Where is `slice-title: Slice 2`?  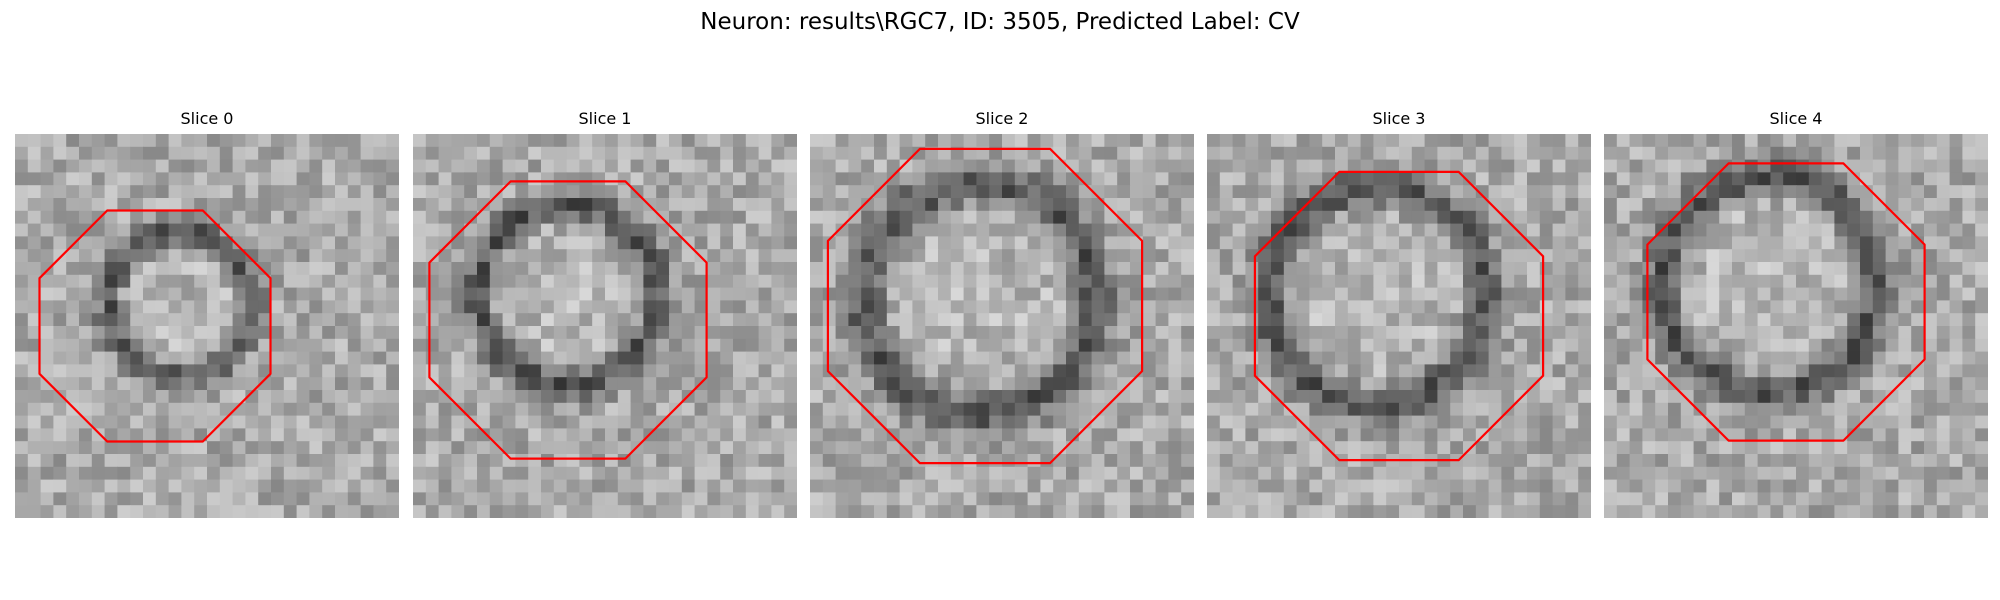
slice-title: Slice 2 is located at coordinates (1002, 118).